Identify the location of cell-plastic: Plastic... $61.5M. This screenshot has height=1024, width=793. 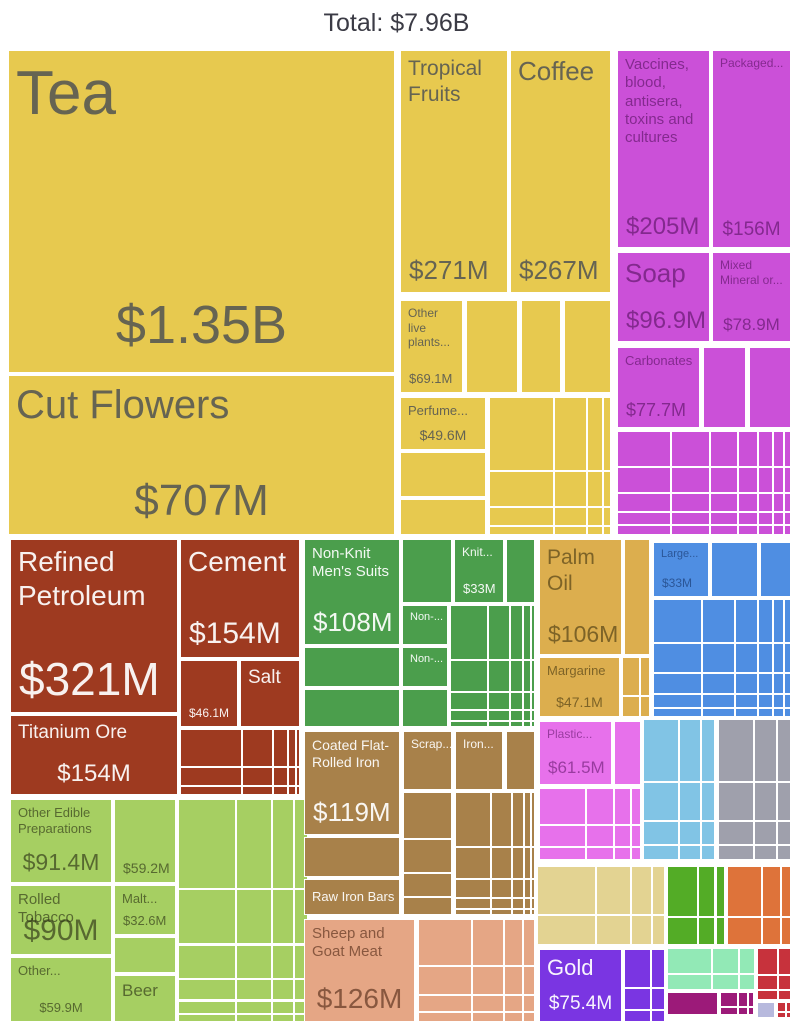
(575, 753).